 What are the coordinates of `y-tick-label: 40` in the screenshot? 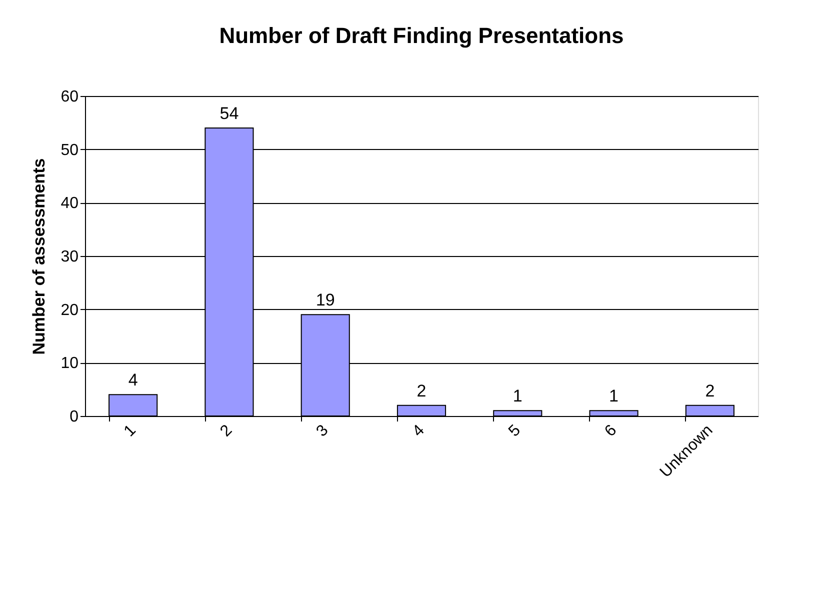 It's located at (69, 203).